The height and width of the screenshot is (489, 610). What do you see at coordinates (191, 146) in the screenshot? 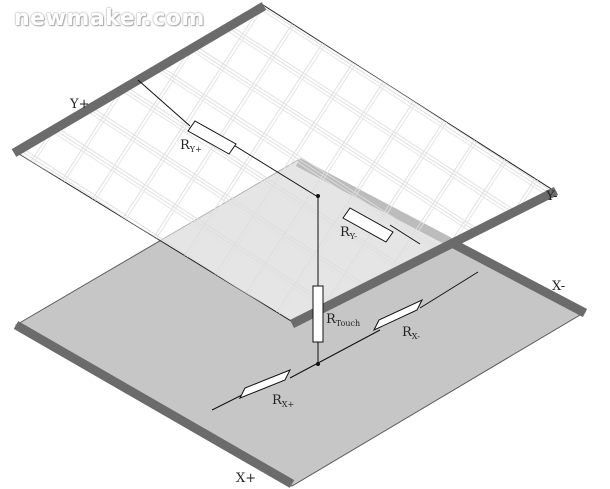
I see `label-ry-plus: RY+` at bounding box center [191, 146].